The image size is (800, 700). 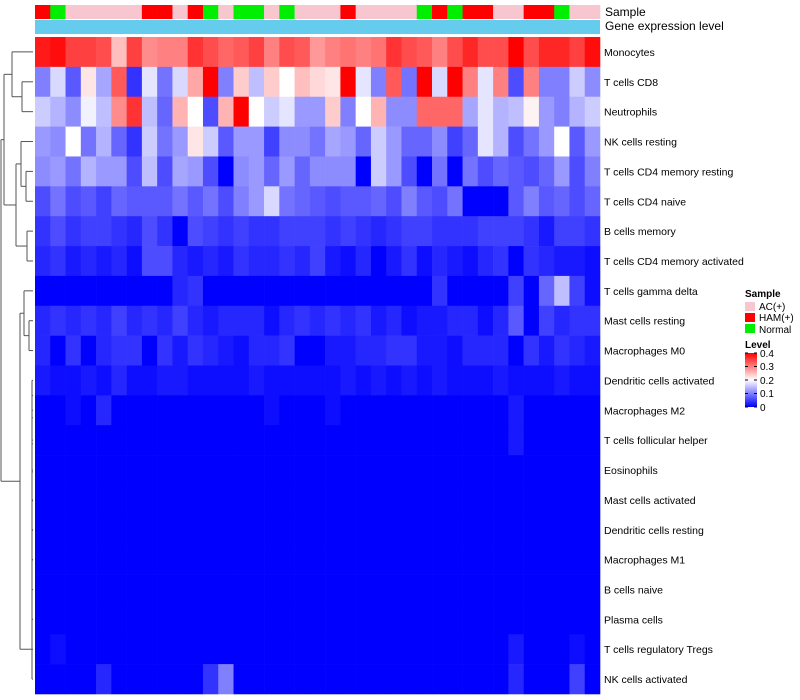 I want to click on level-tick-label: 0.1, so click(x=767, y=394).